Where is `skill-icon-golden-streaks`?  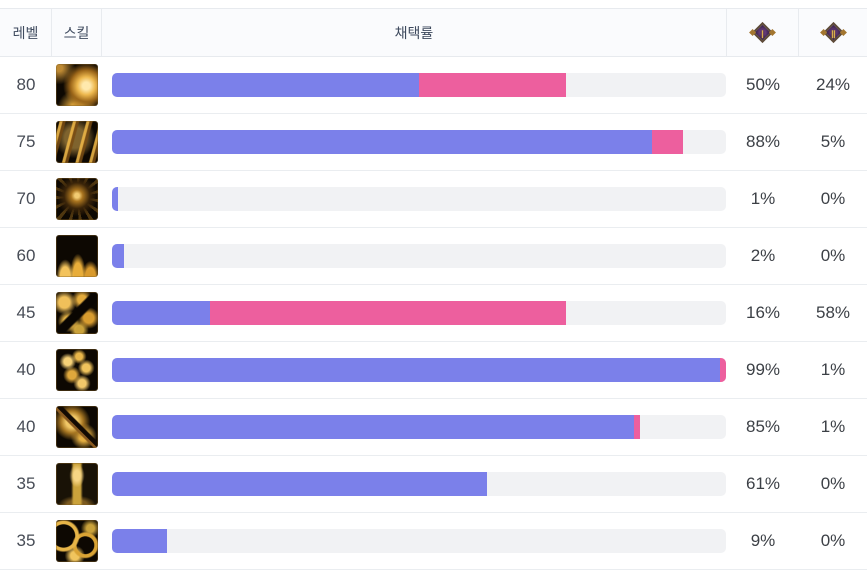
skill-icon-golden-streaks is located at coordinates (77, 142).